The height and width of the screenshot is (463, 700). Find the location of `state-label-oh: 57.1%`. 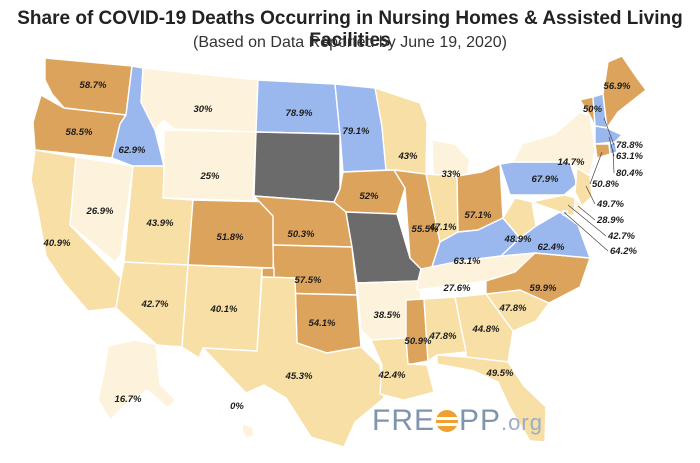

state-label-oh: 57.1% is located at coordinates (478, 215).